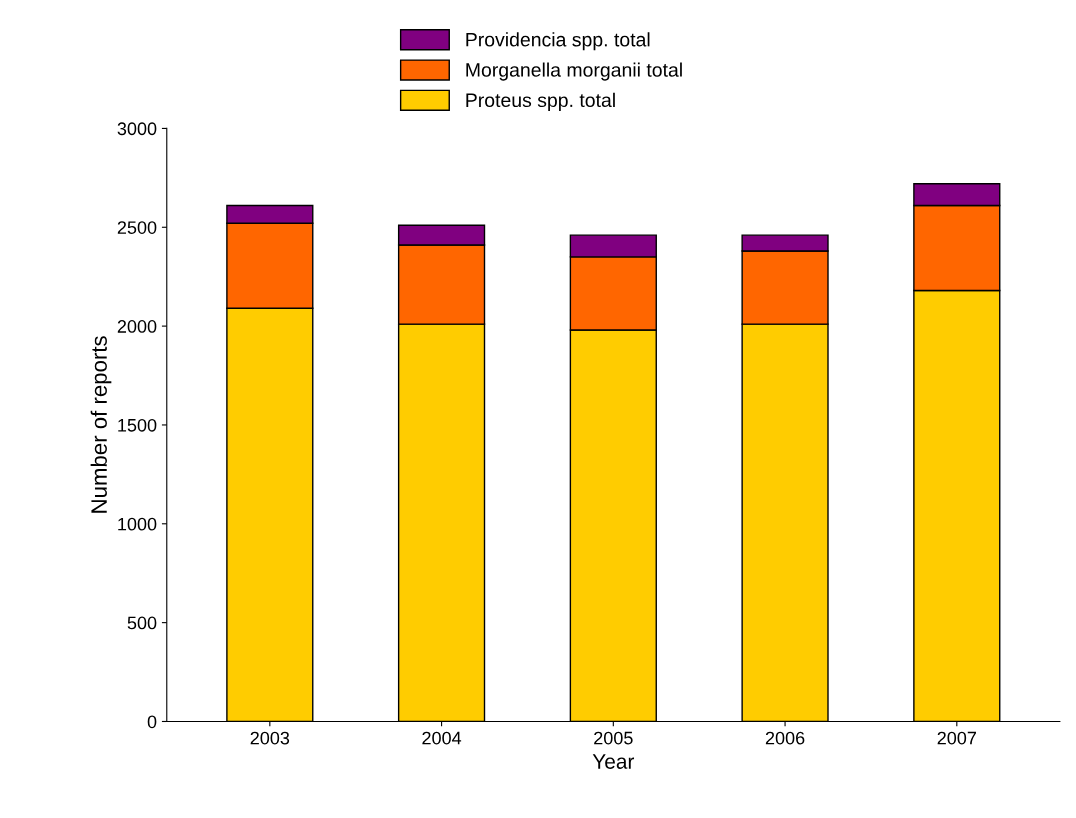  What do you see at coordinates (152, 722) in the screenshot?
I see `y-tick-label: 0` at bounding box center [152, 722].